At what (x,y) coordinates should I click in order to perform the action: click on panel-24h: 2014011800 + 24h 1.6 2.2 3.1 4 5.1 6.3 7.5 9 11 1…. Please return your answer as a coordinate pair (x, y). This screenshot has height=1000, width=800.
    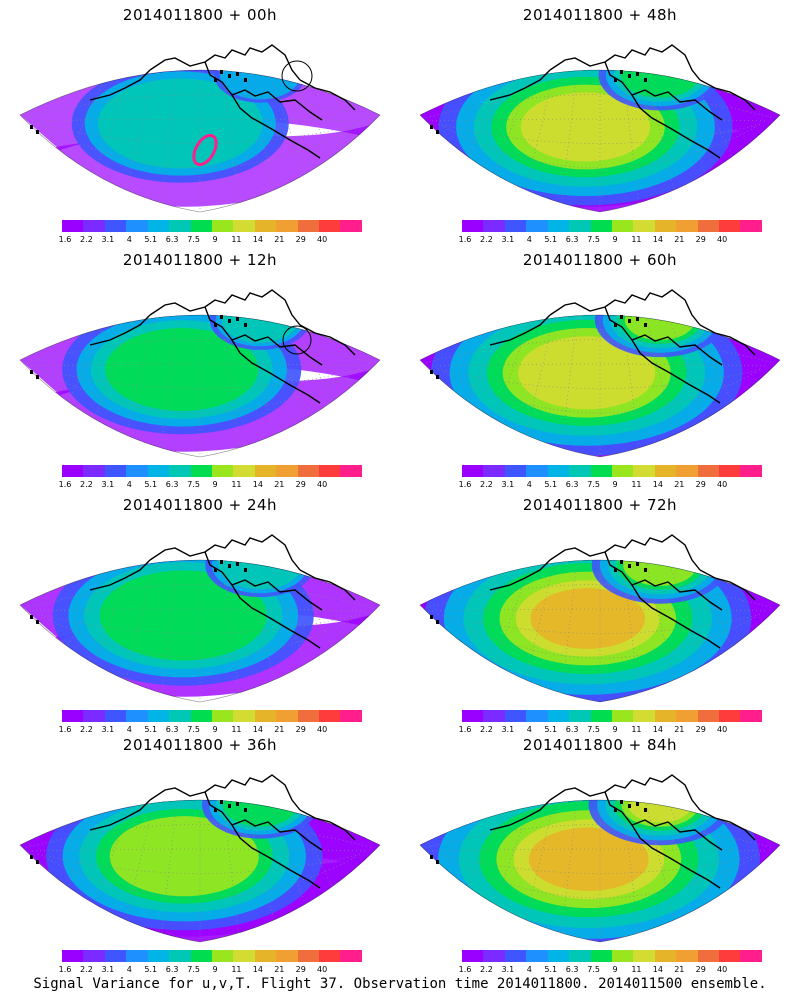
    Looking at the image, I should click on (200, 612).